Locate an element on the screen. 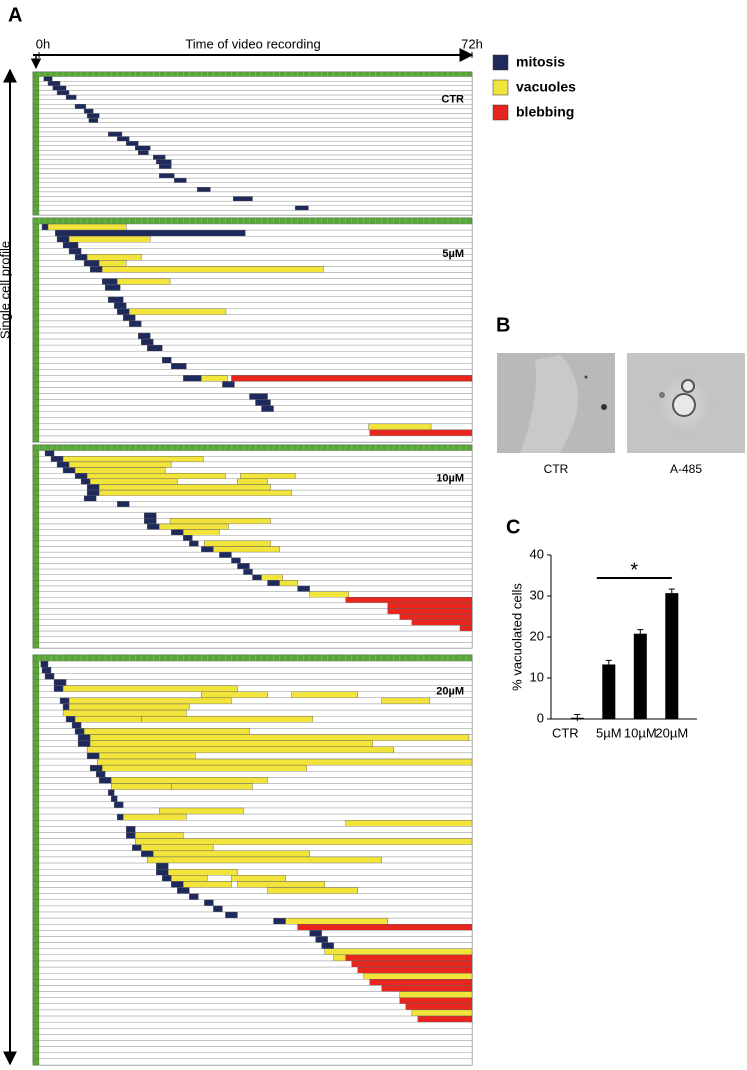  x-tick-label: 72h is located at coordinates (472, 43).